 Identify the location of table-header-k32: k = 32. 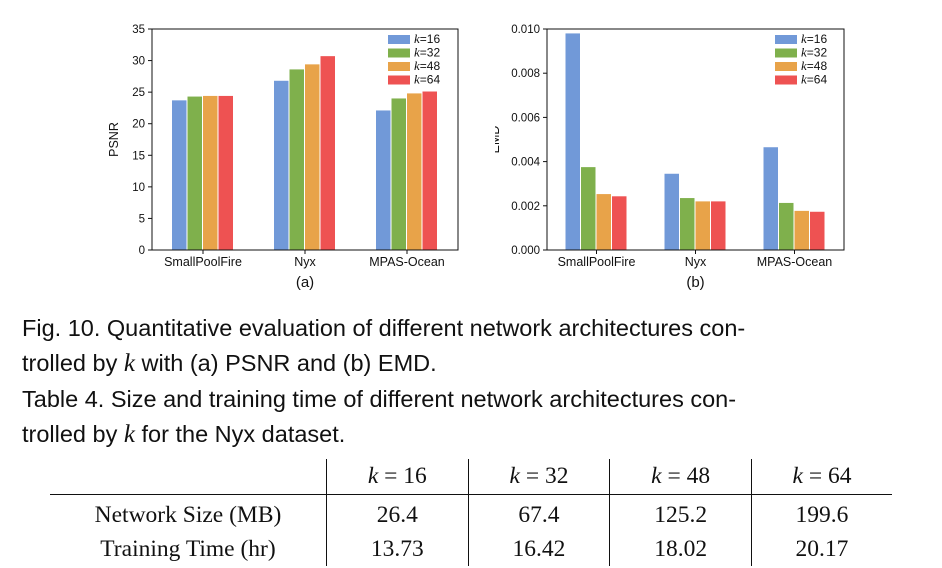
(539, 477).